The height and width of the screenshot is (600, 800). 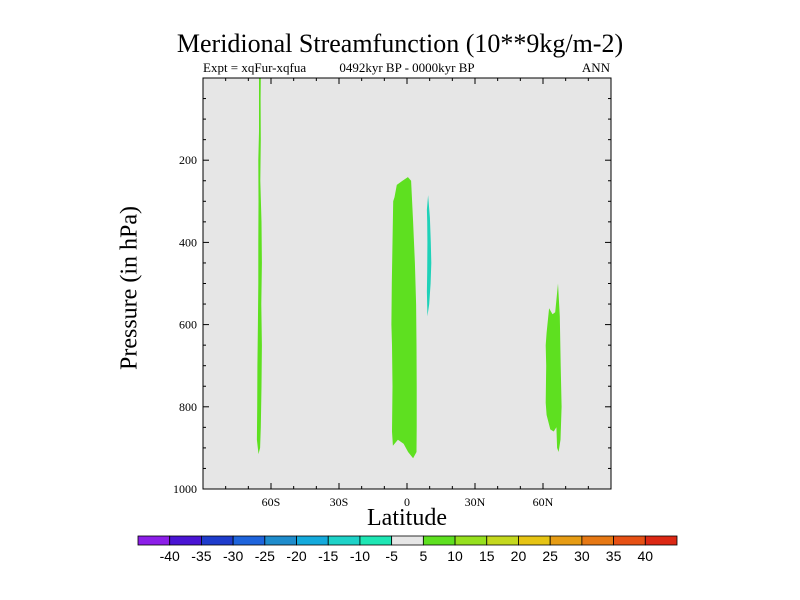 I want to click on contour-region-cell-60s, so click(x=259, y=266).